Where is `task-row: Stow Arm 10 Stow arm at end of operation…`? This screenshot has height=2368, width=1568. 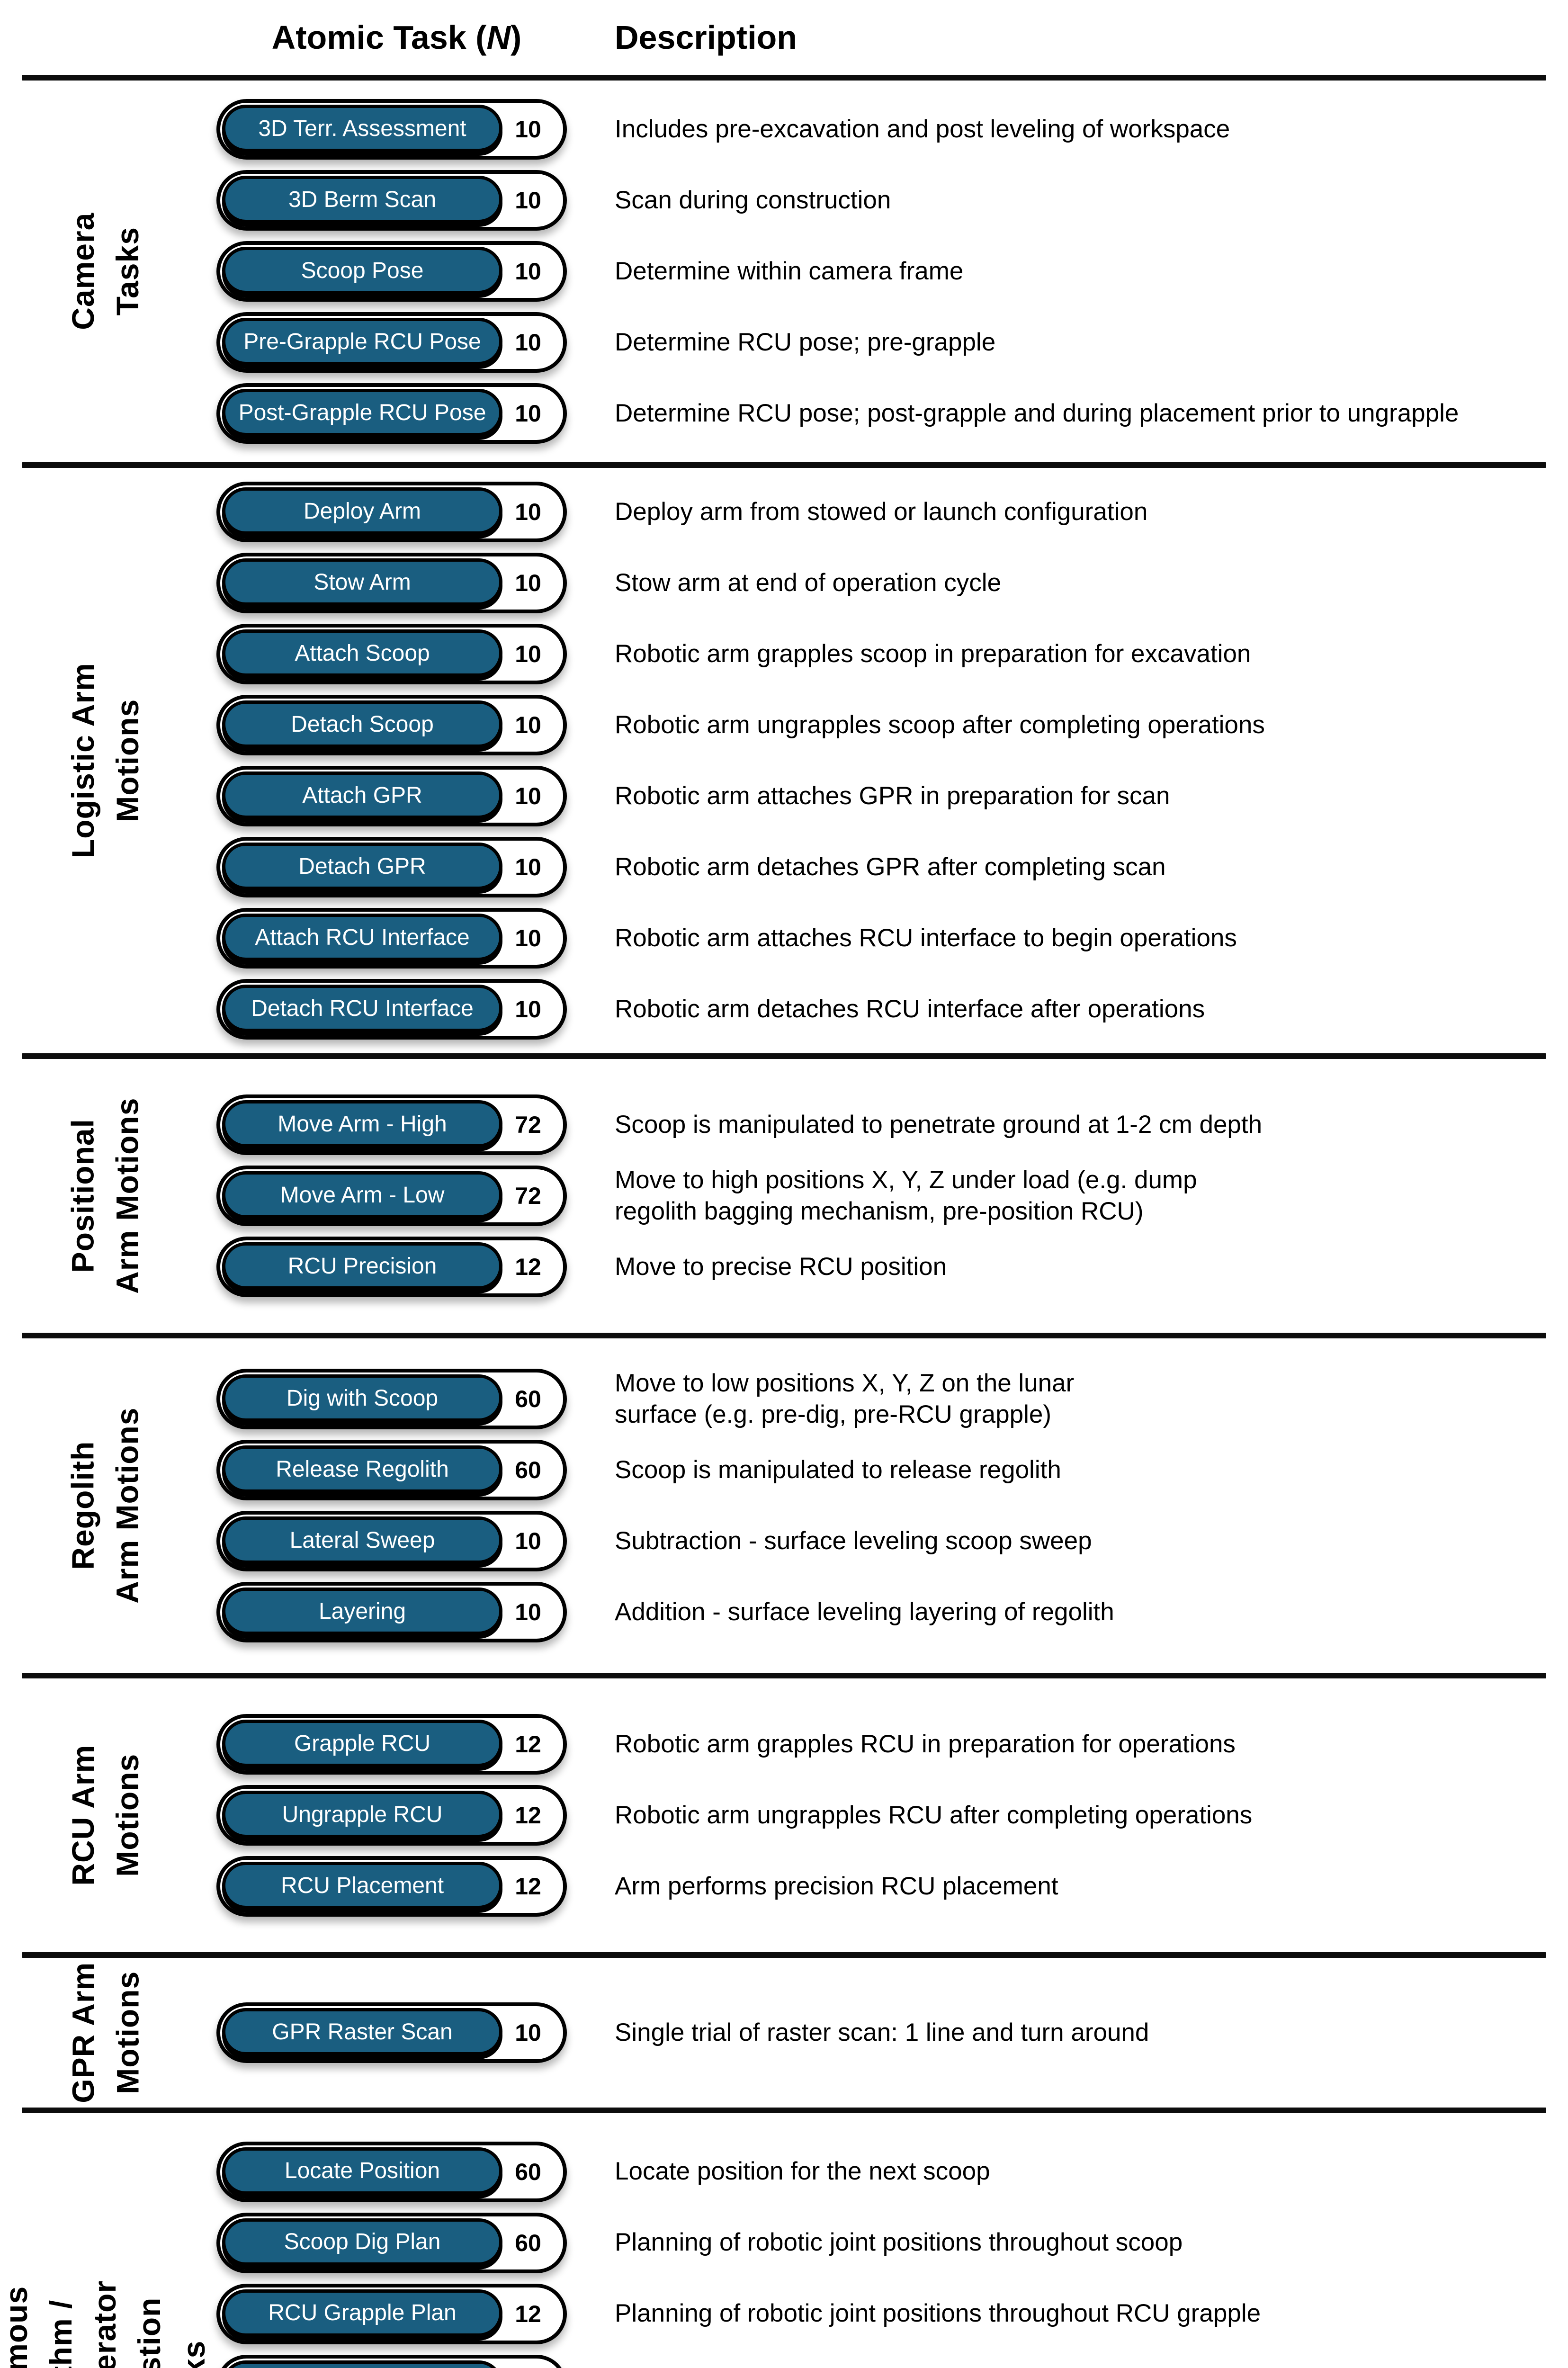
task-row: Stow Arm 10 Stow arm at end of operation… is located at coordinates (889, 583).